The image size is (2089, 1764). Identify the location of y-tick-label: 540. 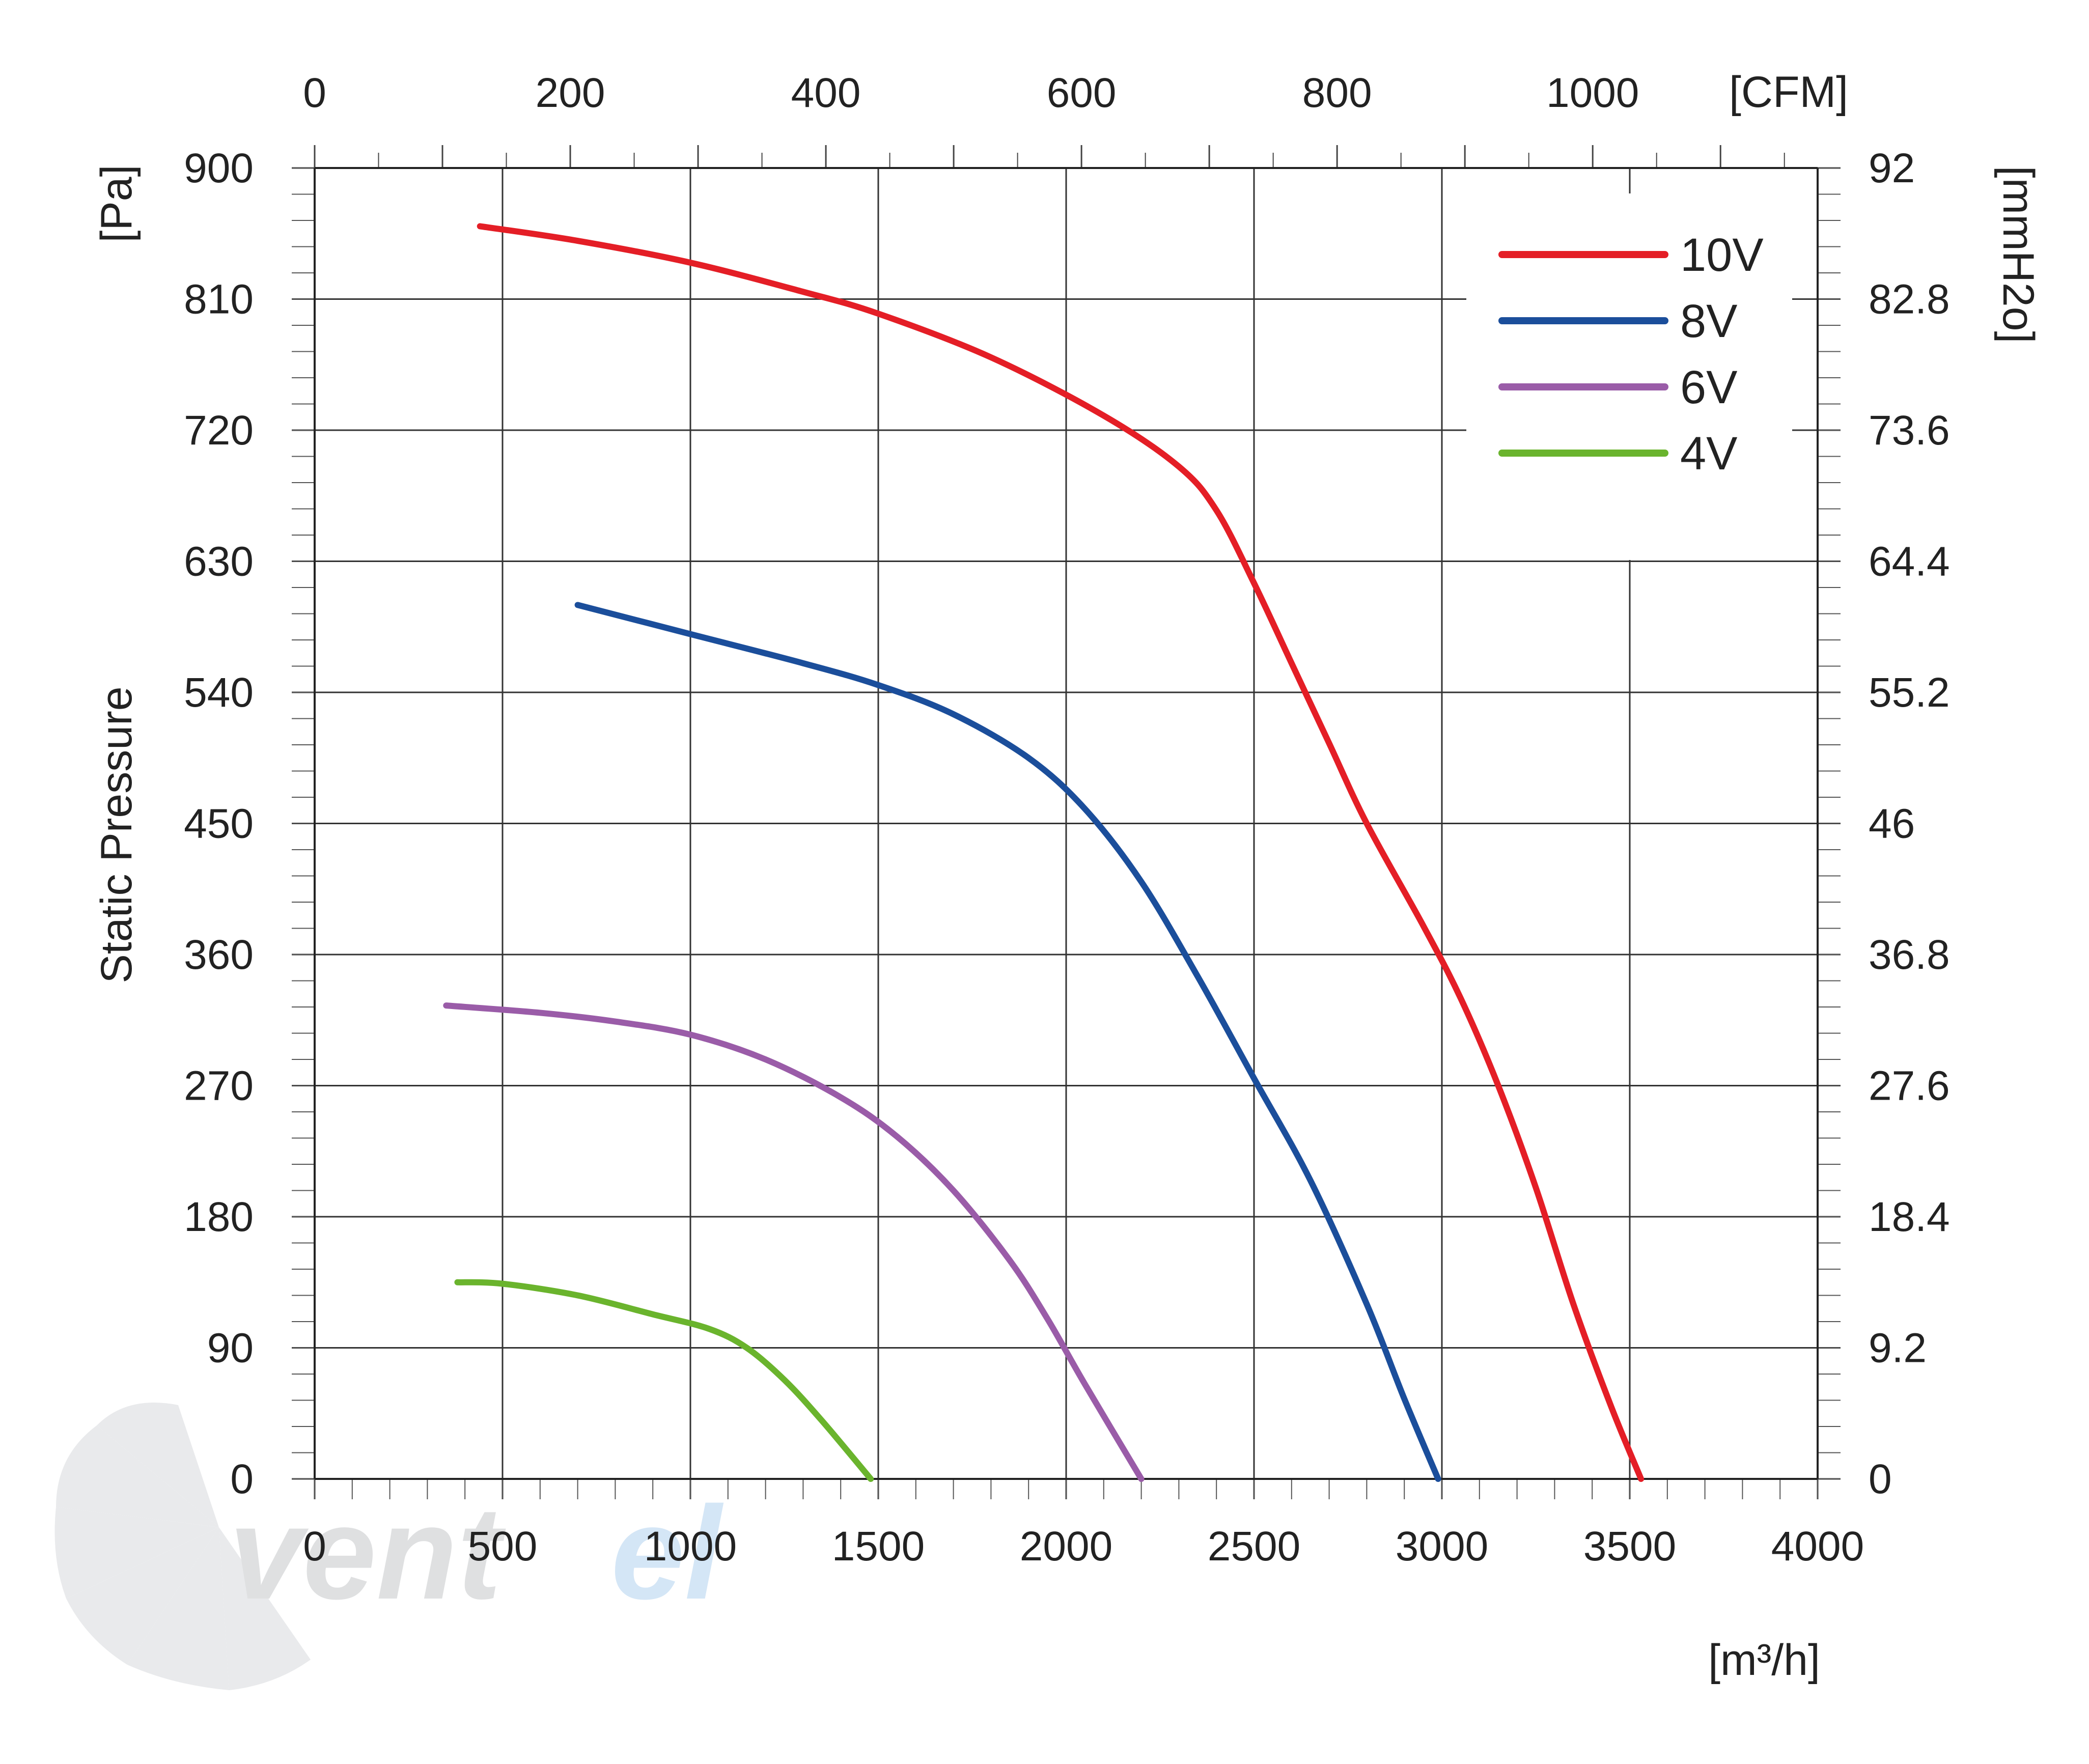
(219, 692).